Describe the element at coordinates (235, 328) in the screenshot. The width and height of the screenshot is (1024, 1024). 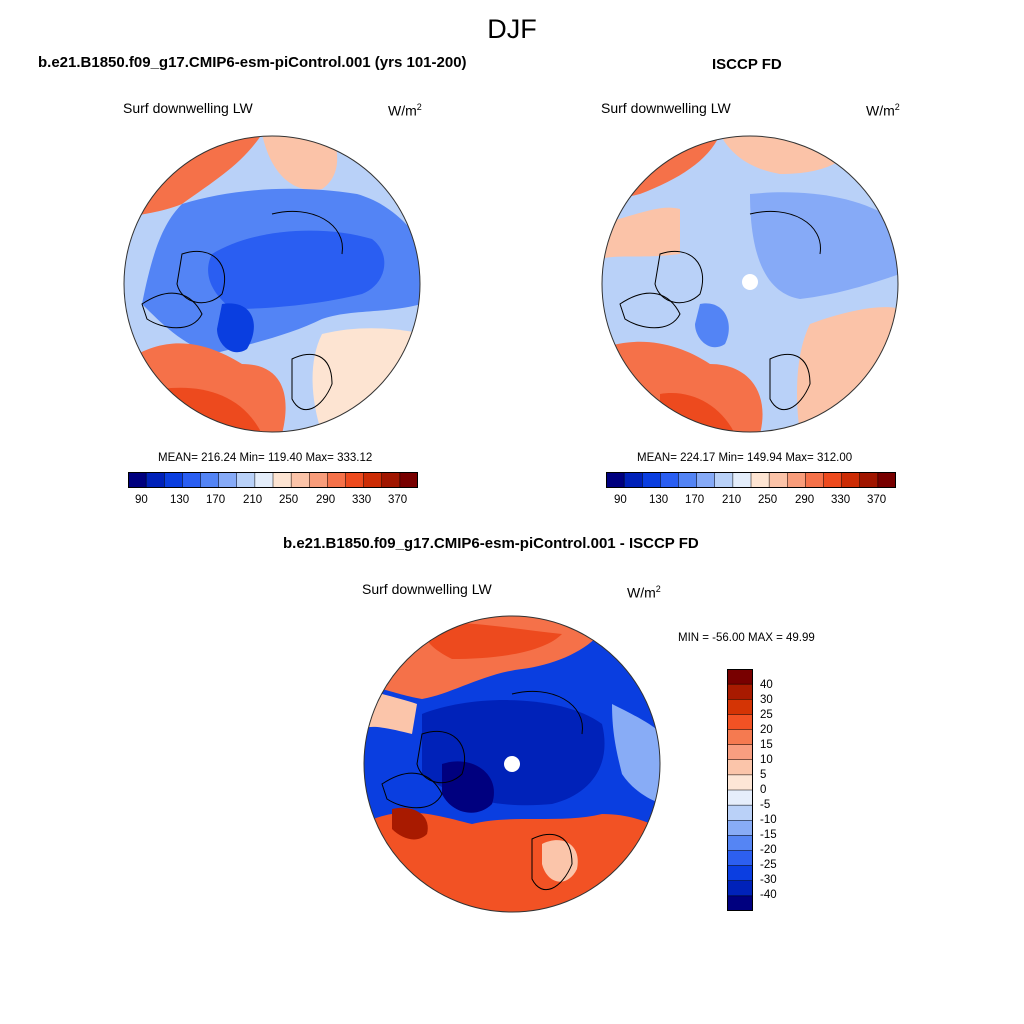
I see `model-map-greenland-region` at that location.